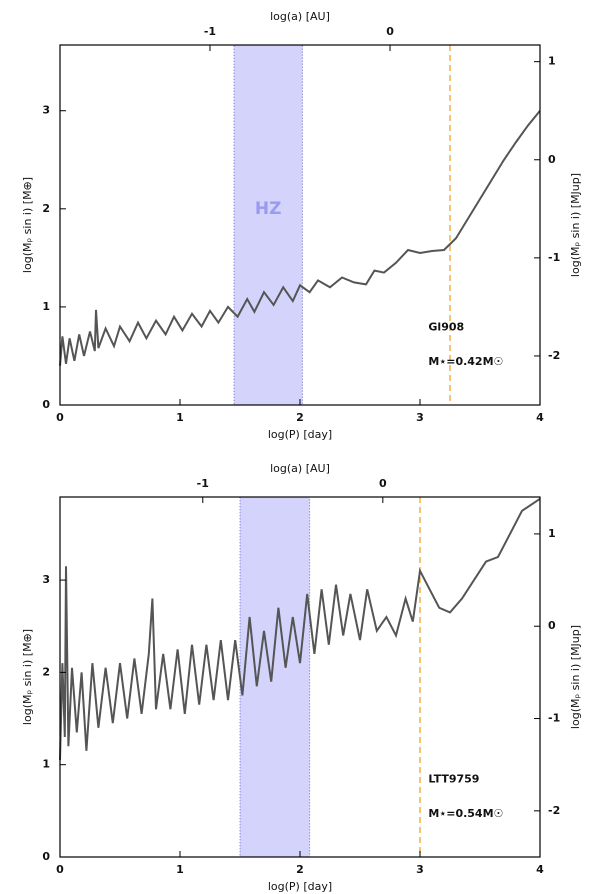  What do you see at coordinates (446, 327) in the screenshot?
I see `star-name: Gl908` at bounding box center [446, 327].